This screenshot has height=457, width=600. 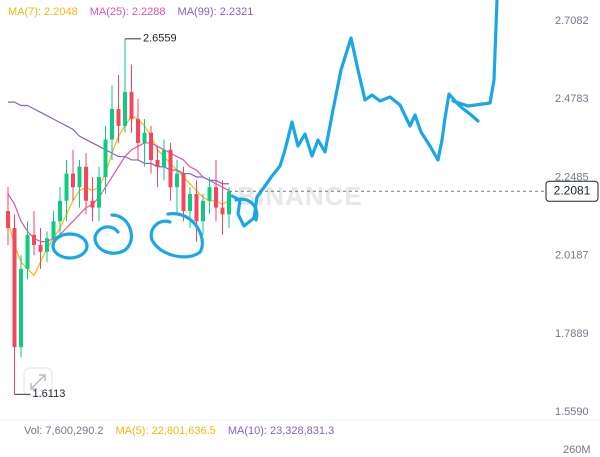 I want to click on y-tick-label: 2.4783, so click(x=572, y=99).